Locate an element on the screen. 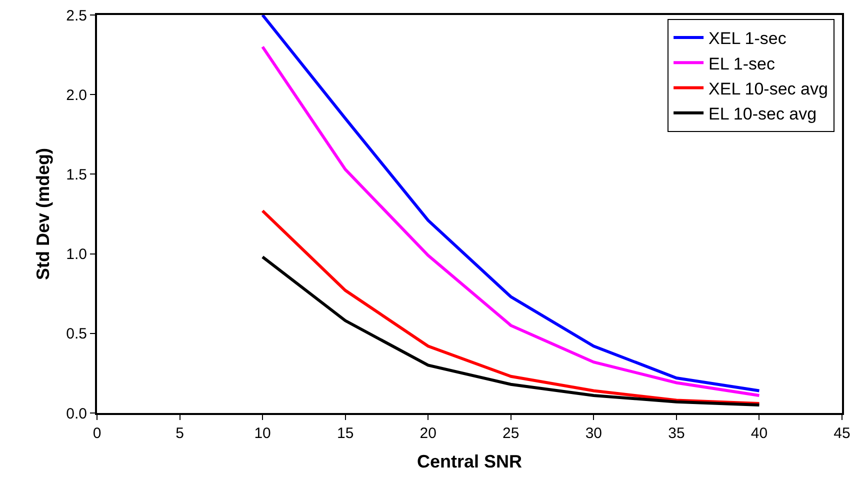 This screenshot has width=853, height=500. x-tick-label: 5 is located at coordinates (180, 433).